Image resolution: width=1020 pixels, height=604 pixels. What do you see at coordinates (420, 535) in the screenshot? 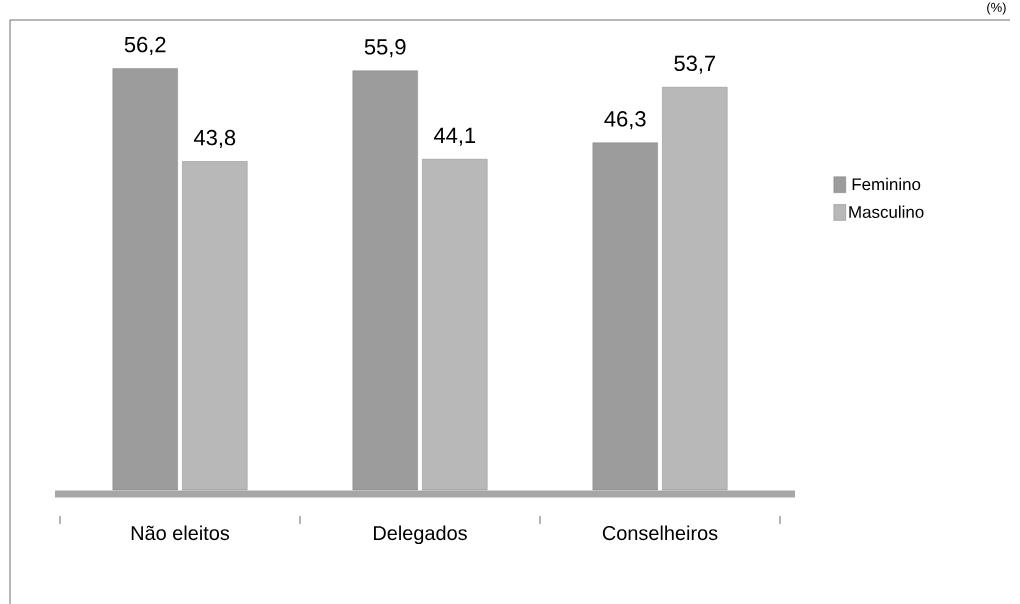
I see `x-tick-label: Delegados` at bounding box center [420, 535].